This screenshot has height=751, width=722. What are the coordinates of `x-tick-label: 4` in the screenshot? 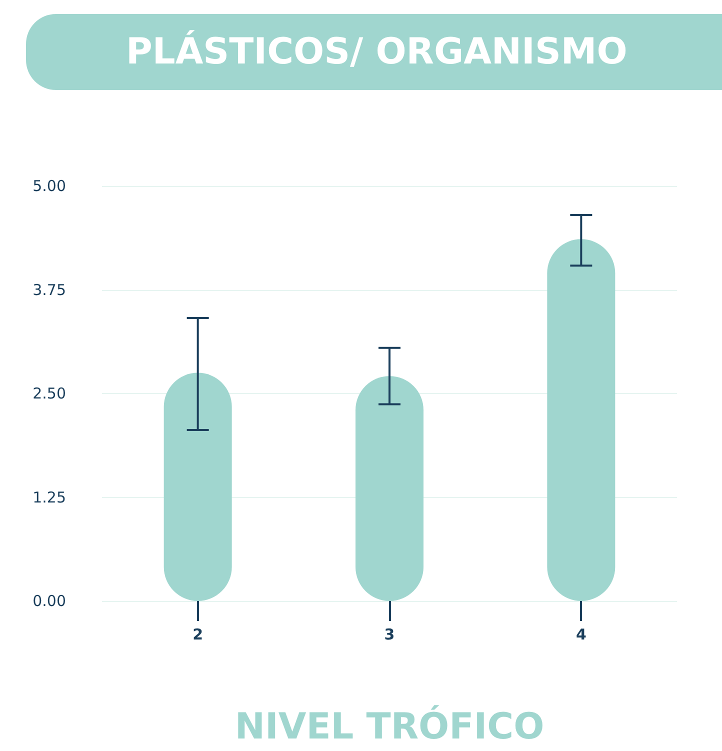 It's located at (581, 635).